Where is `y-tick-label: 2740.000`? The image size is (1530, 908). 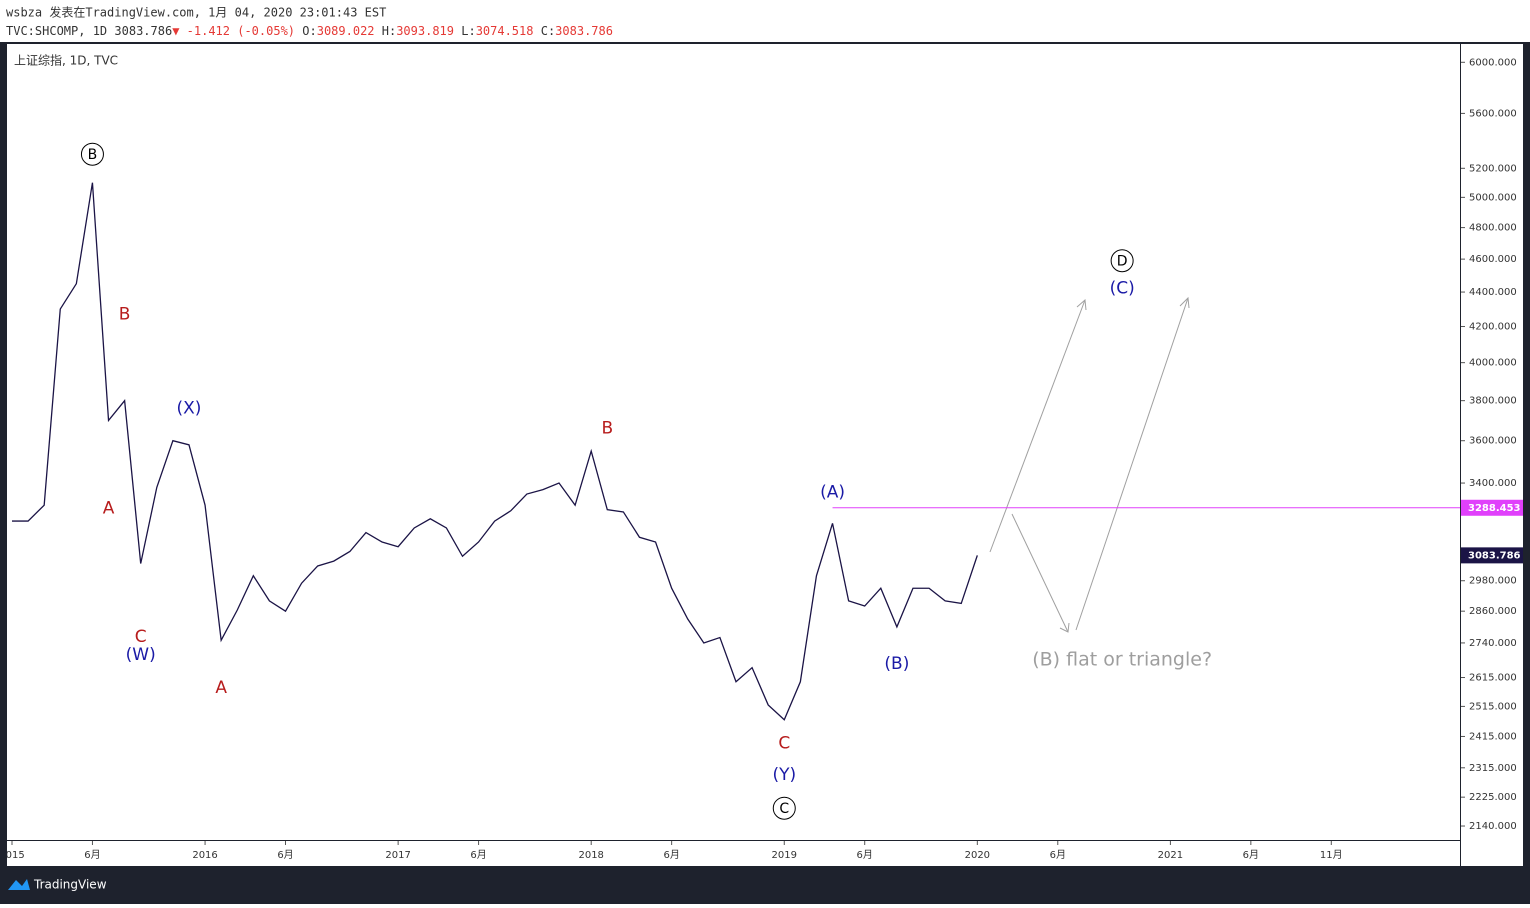
y-tick-label: 2740.000 is located at coordinates (1493, 643).